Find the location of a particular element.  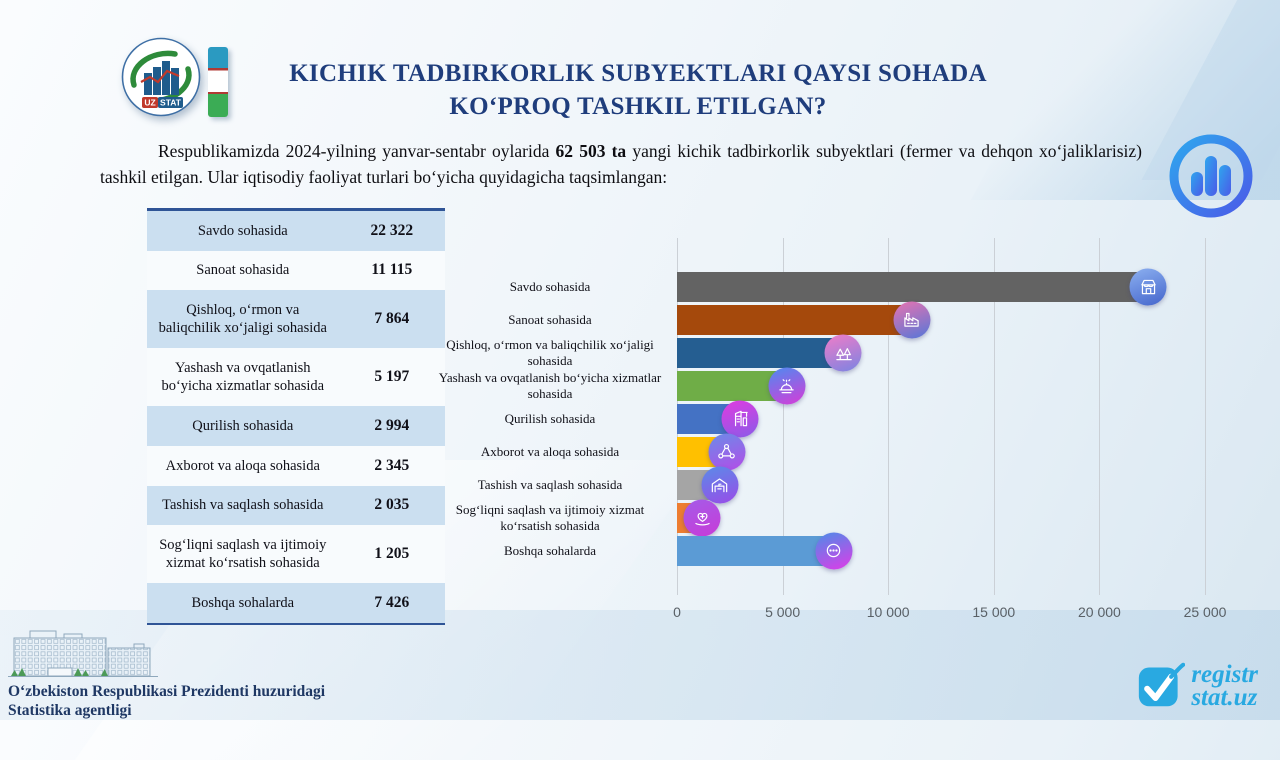

intro-highlight-number: 62 503 ta is located at coordinates (591, 151).